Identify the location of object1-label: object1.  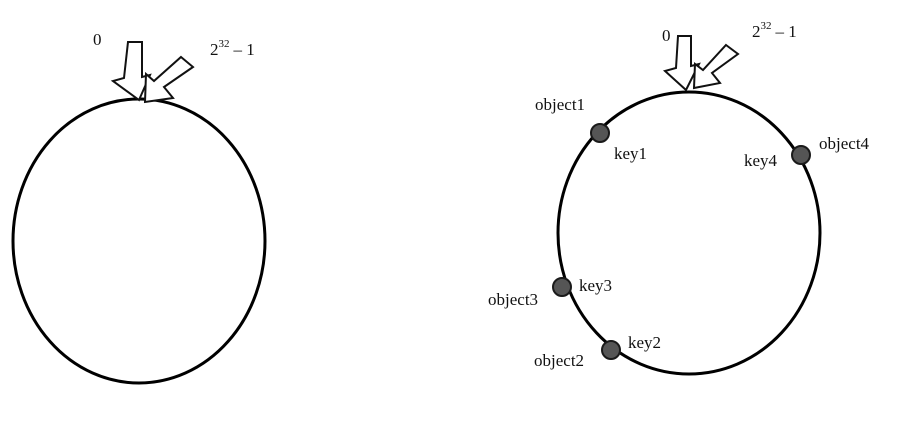
(560, 104).